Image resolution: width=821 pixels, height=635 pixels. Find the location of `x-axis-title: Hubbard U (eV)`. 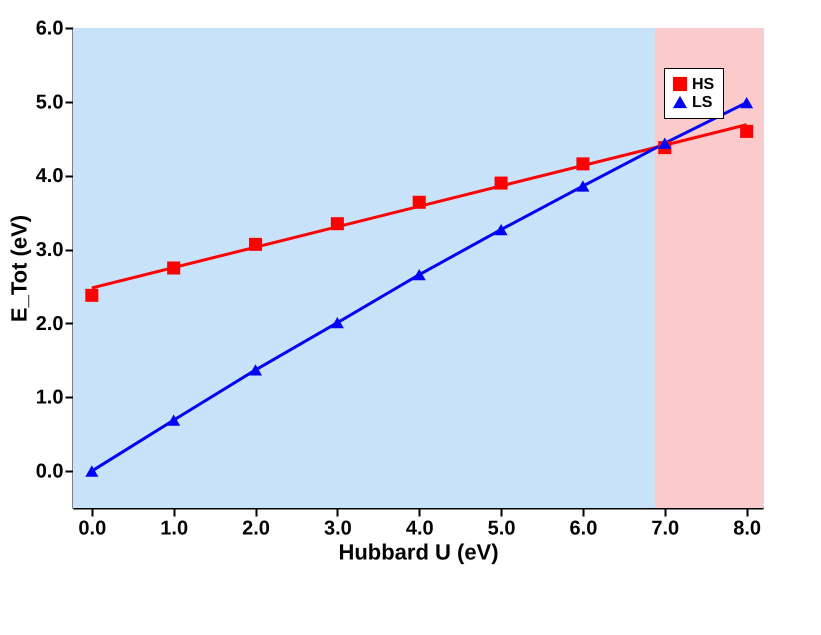

x-axis-title: Hubbard U (eV) is located at coordinates (418, 552).